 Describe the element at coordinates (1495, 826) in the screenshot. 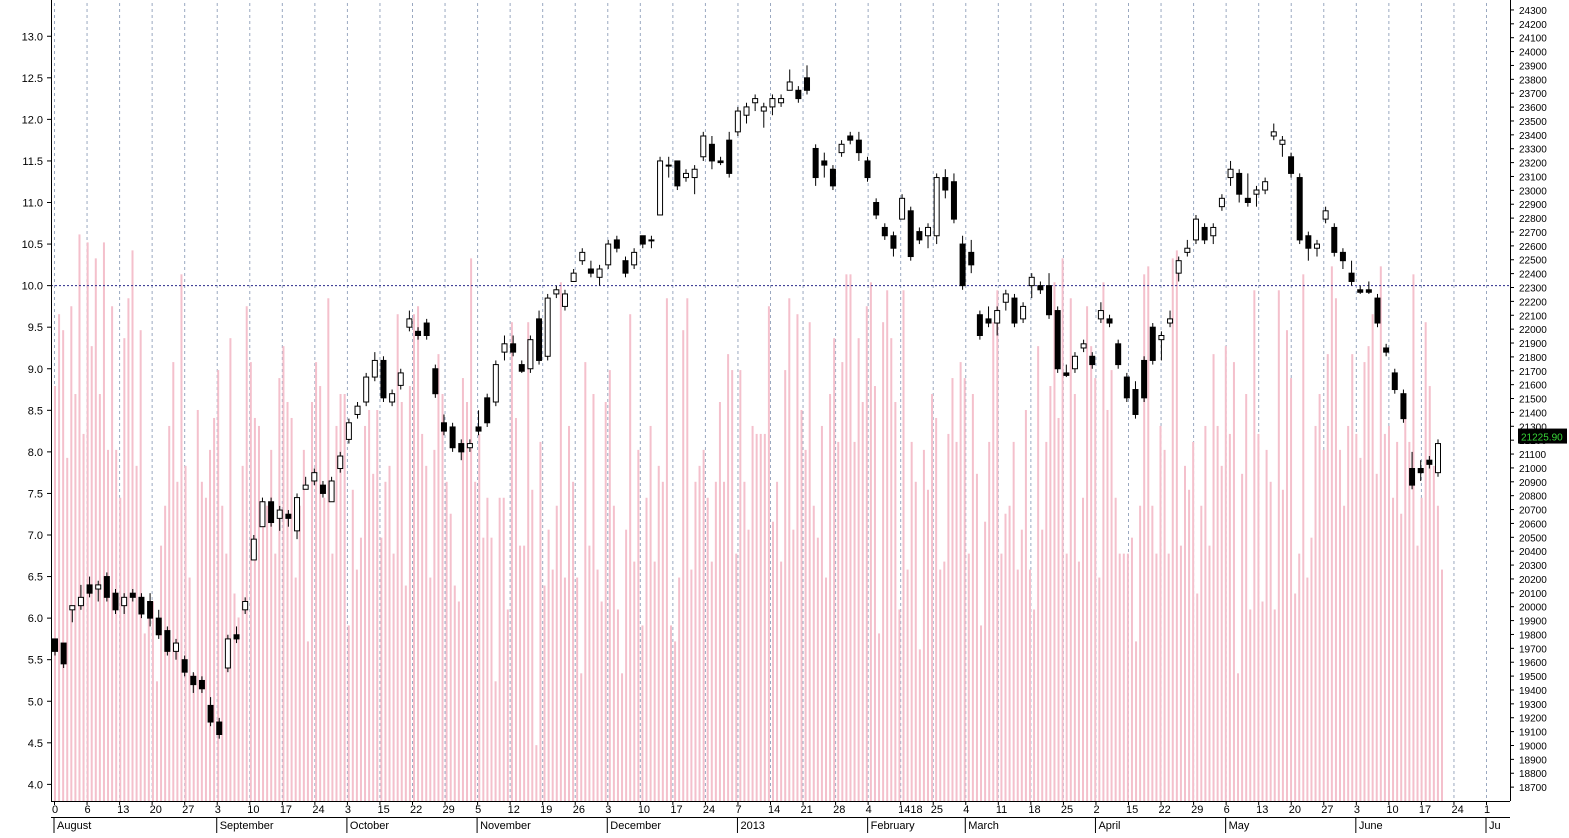

I see `x-month-label: Ju` at that location.